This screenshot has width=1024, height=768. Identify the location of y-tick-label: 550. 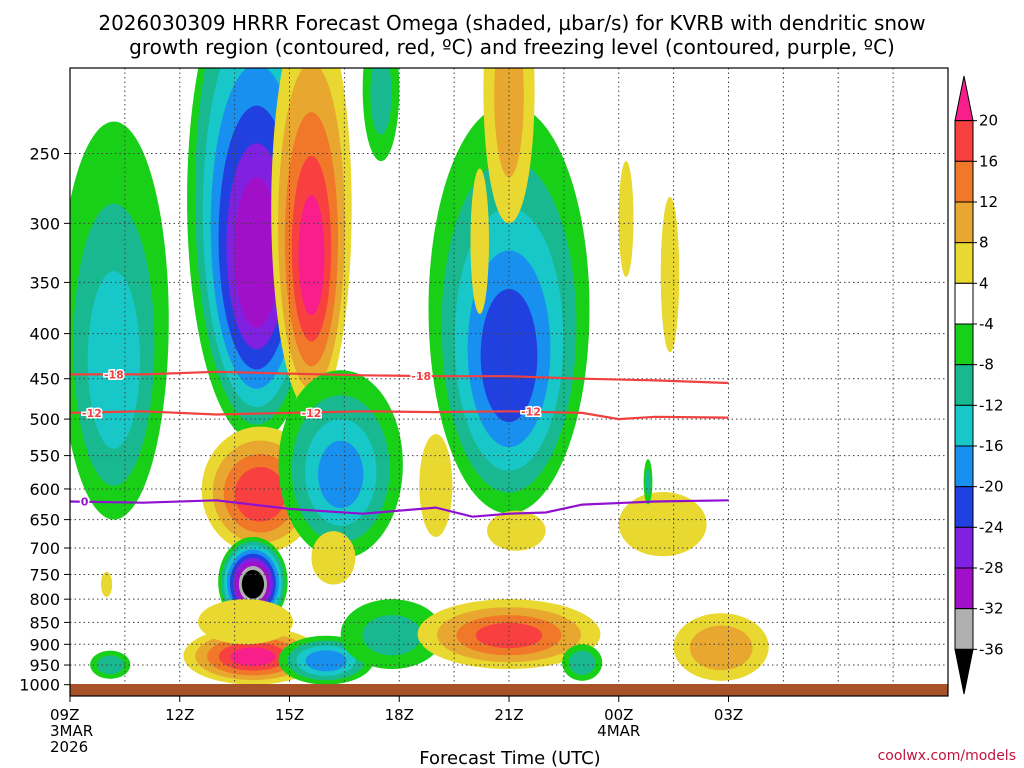
(44, 456).